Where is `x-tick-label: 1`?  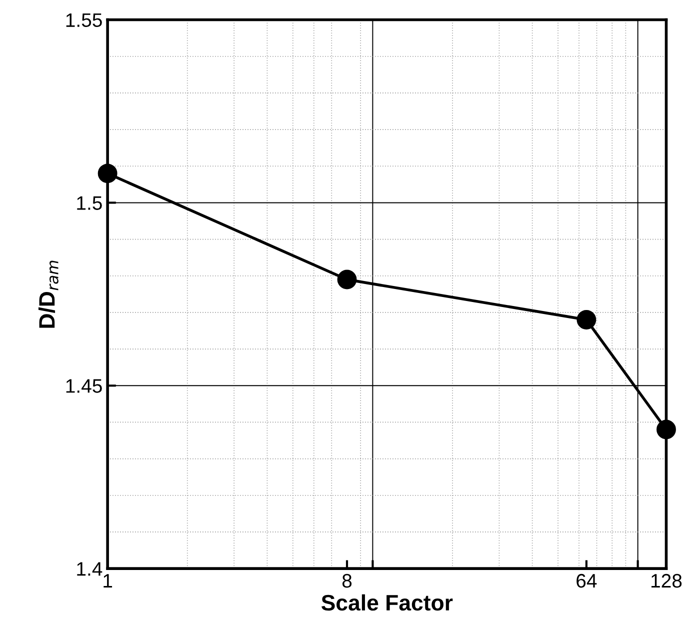 x-tick-label: 1 is located at coordinates (108, 581).